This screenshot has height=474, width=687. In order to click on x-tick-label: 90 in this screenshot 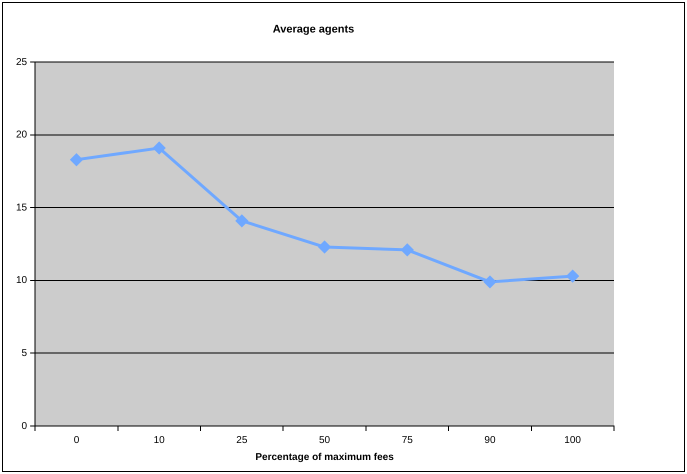, I will do `click(490, 440)`.